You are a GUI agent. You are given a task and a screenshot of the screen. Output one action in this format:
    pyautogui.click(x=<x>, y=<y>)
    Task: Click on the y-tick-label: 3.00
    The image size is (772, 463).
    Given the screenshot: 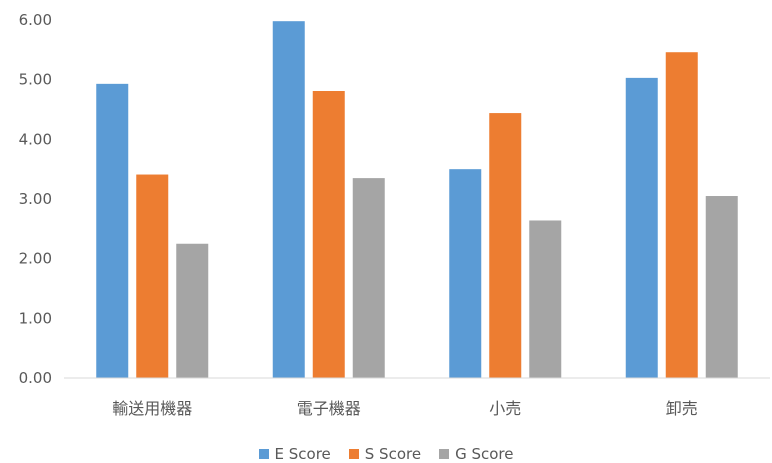 What is the action you would take?
    pyautogui.click(x=35, y=199)
    